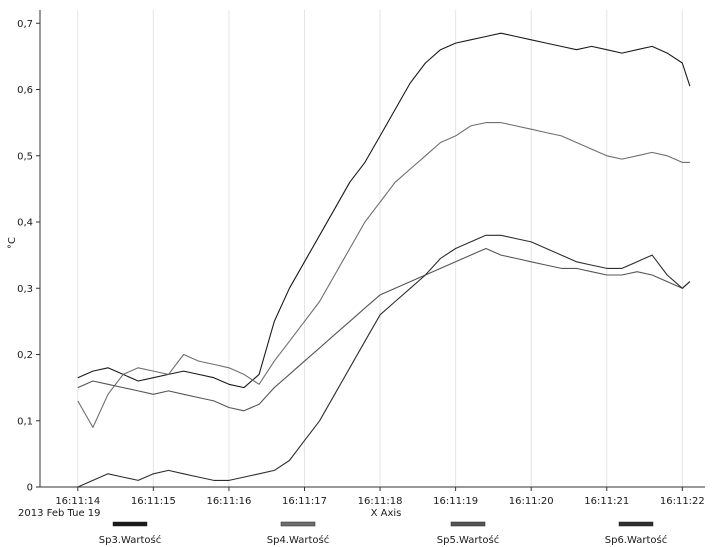  I want to click on x-tick-label: 16:11:19, so click(455, 501).